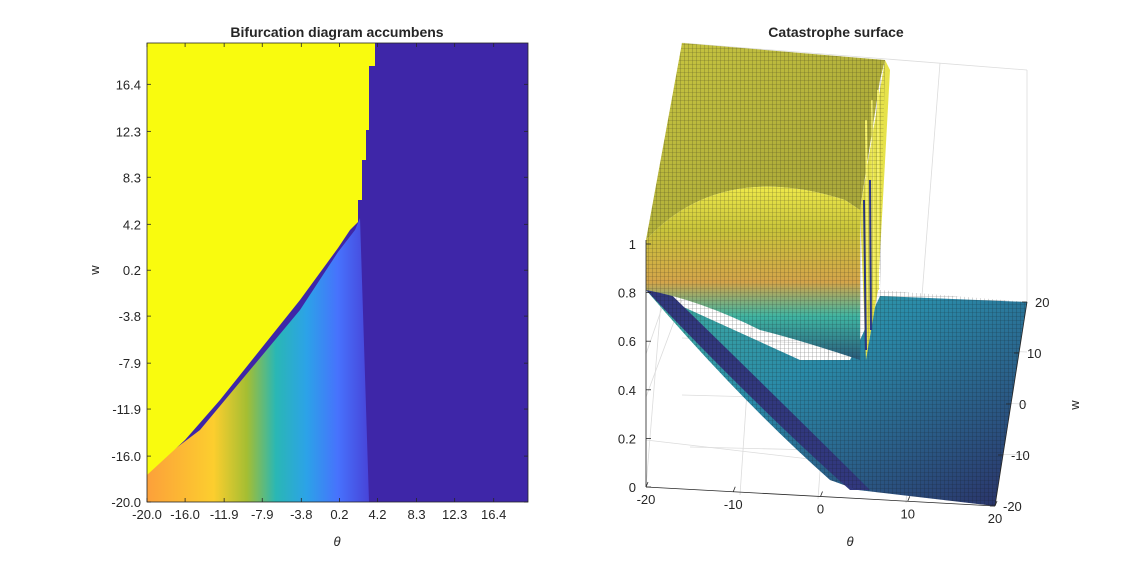  Describe the element at coordinates (130, 363) in the screenshot. I see `heatmap-y-tick-label: -7.9` at that location.